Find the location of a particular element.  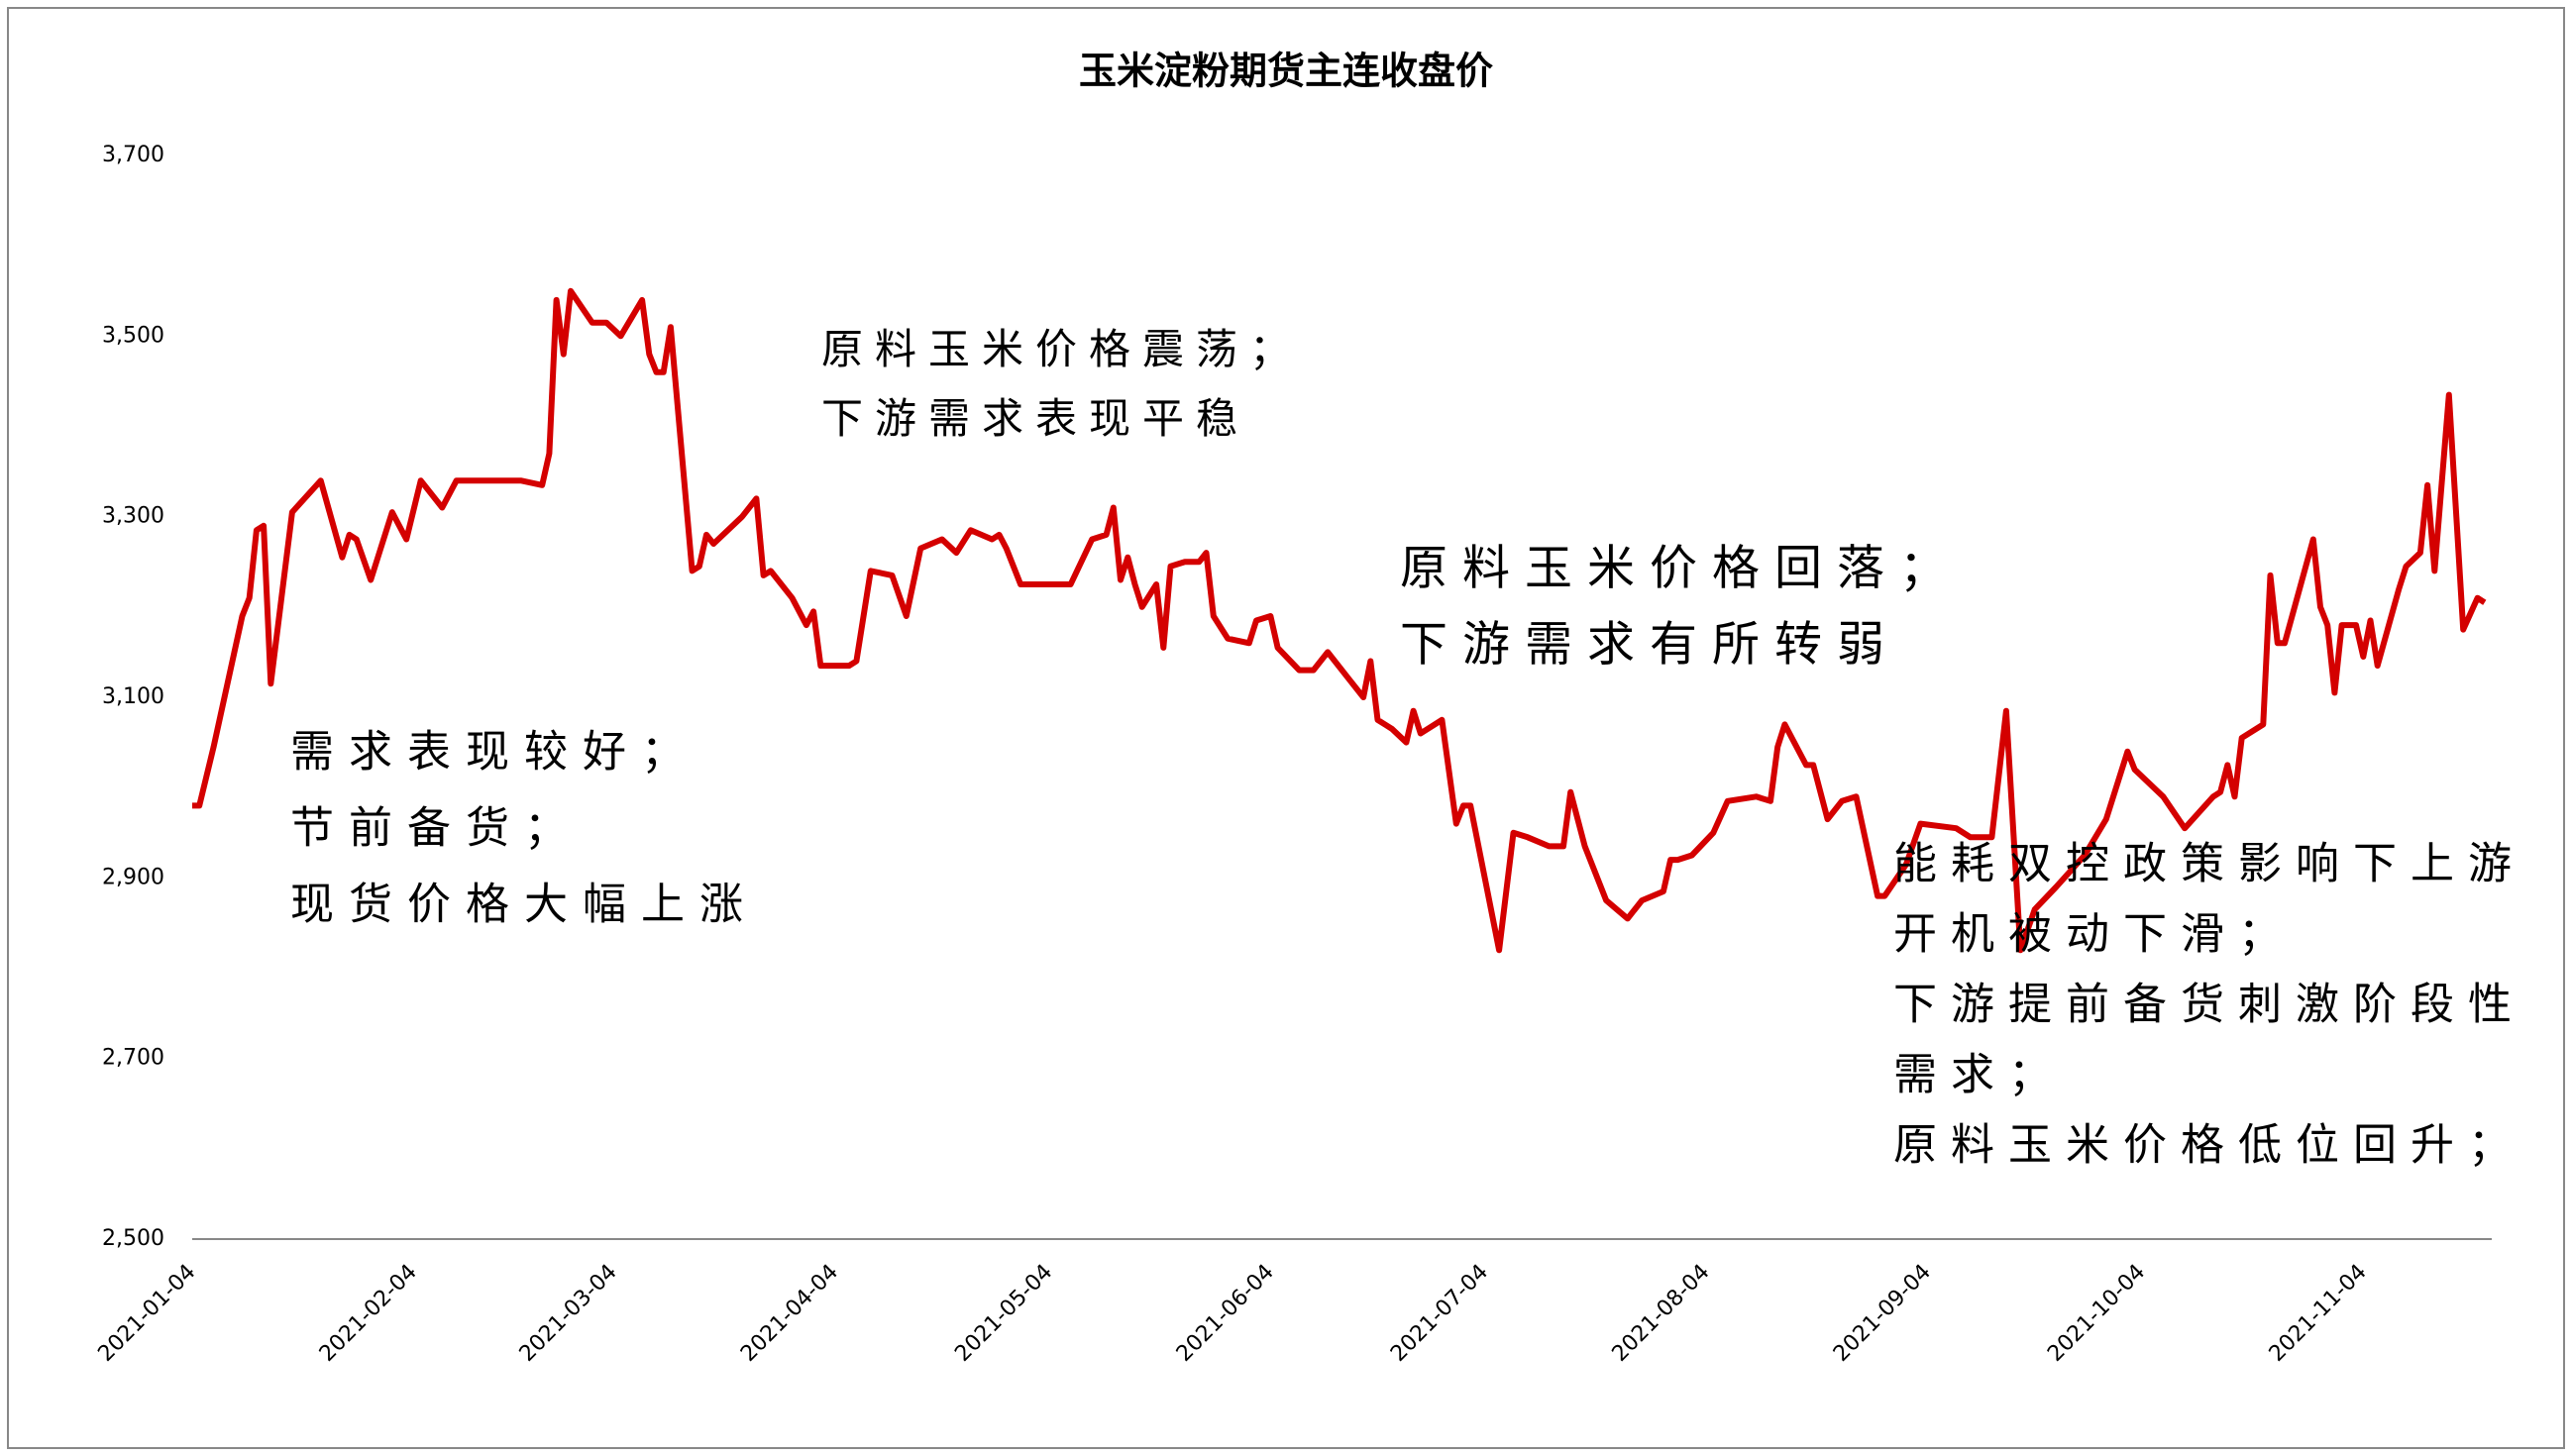

annotation: 节前备货； is located at coordinates (436, 828).